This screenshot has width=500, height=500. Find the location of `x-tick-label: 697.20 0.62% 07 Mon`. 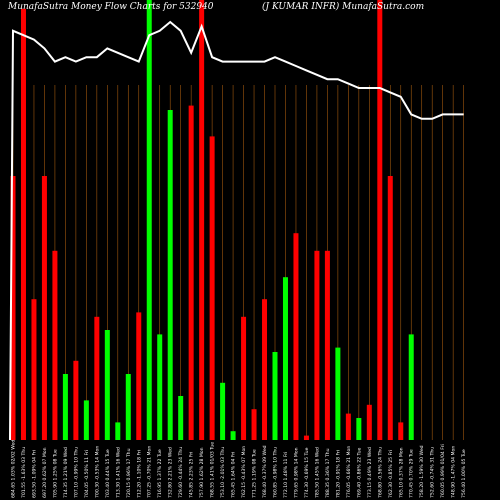

x-tick-label: 697.20 0.62% 07 Mon is located at coordinates (45, 472).